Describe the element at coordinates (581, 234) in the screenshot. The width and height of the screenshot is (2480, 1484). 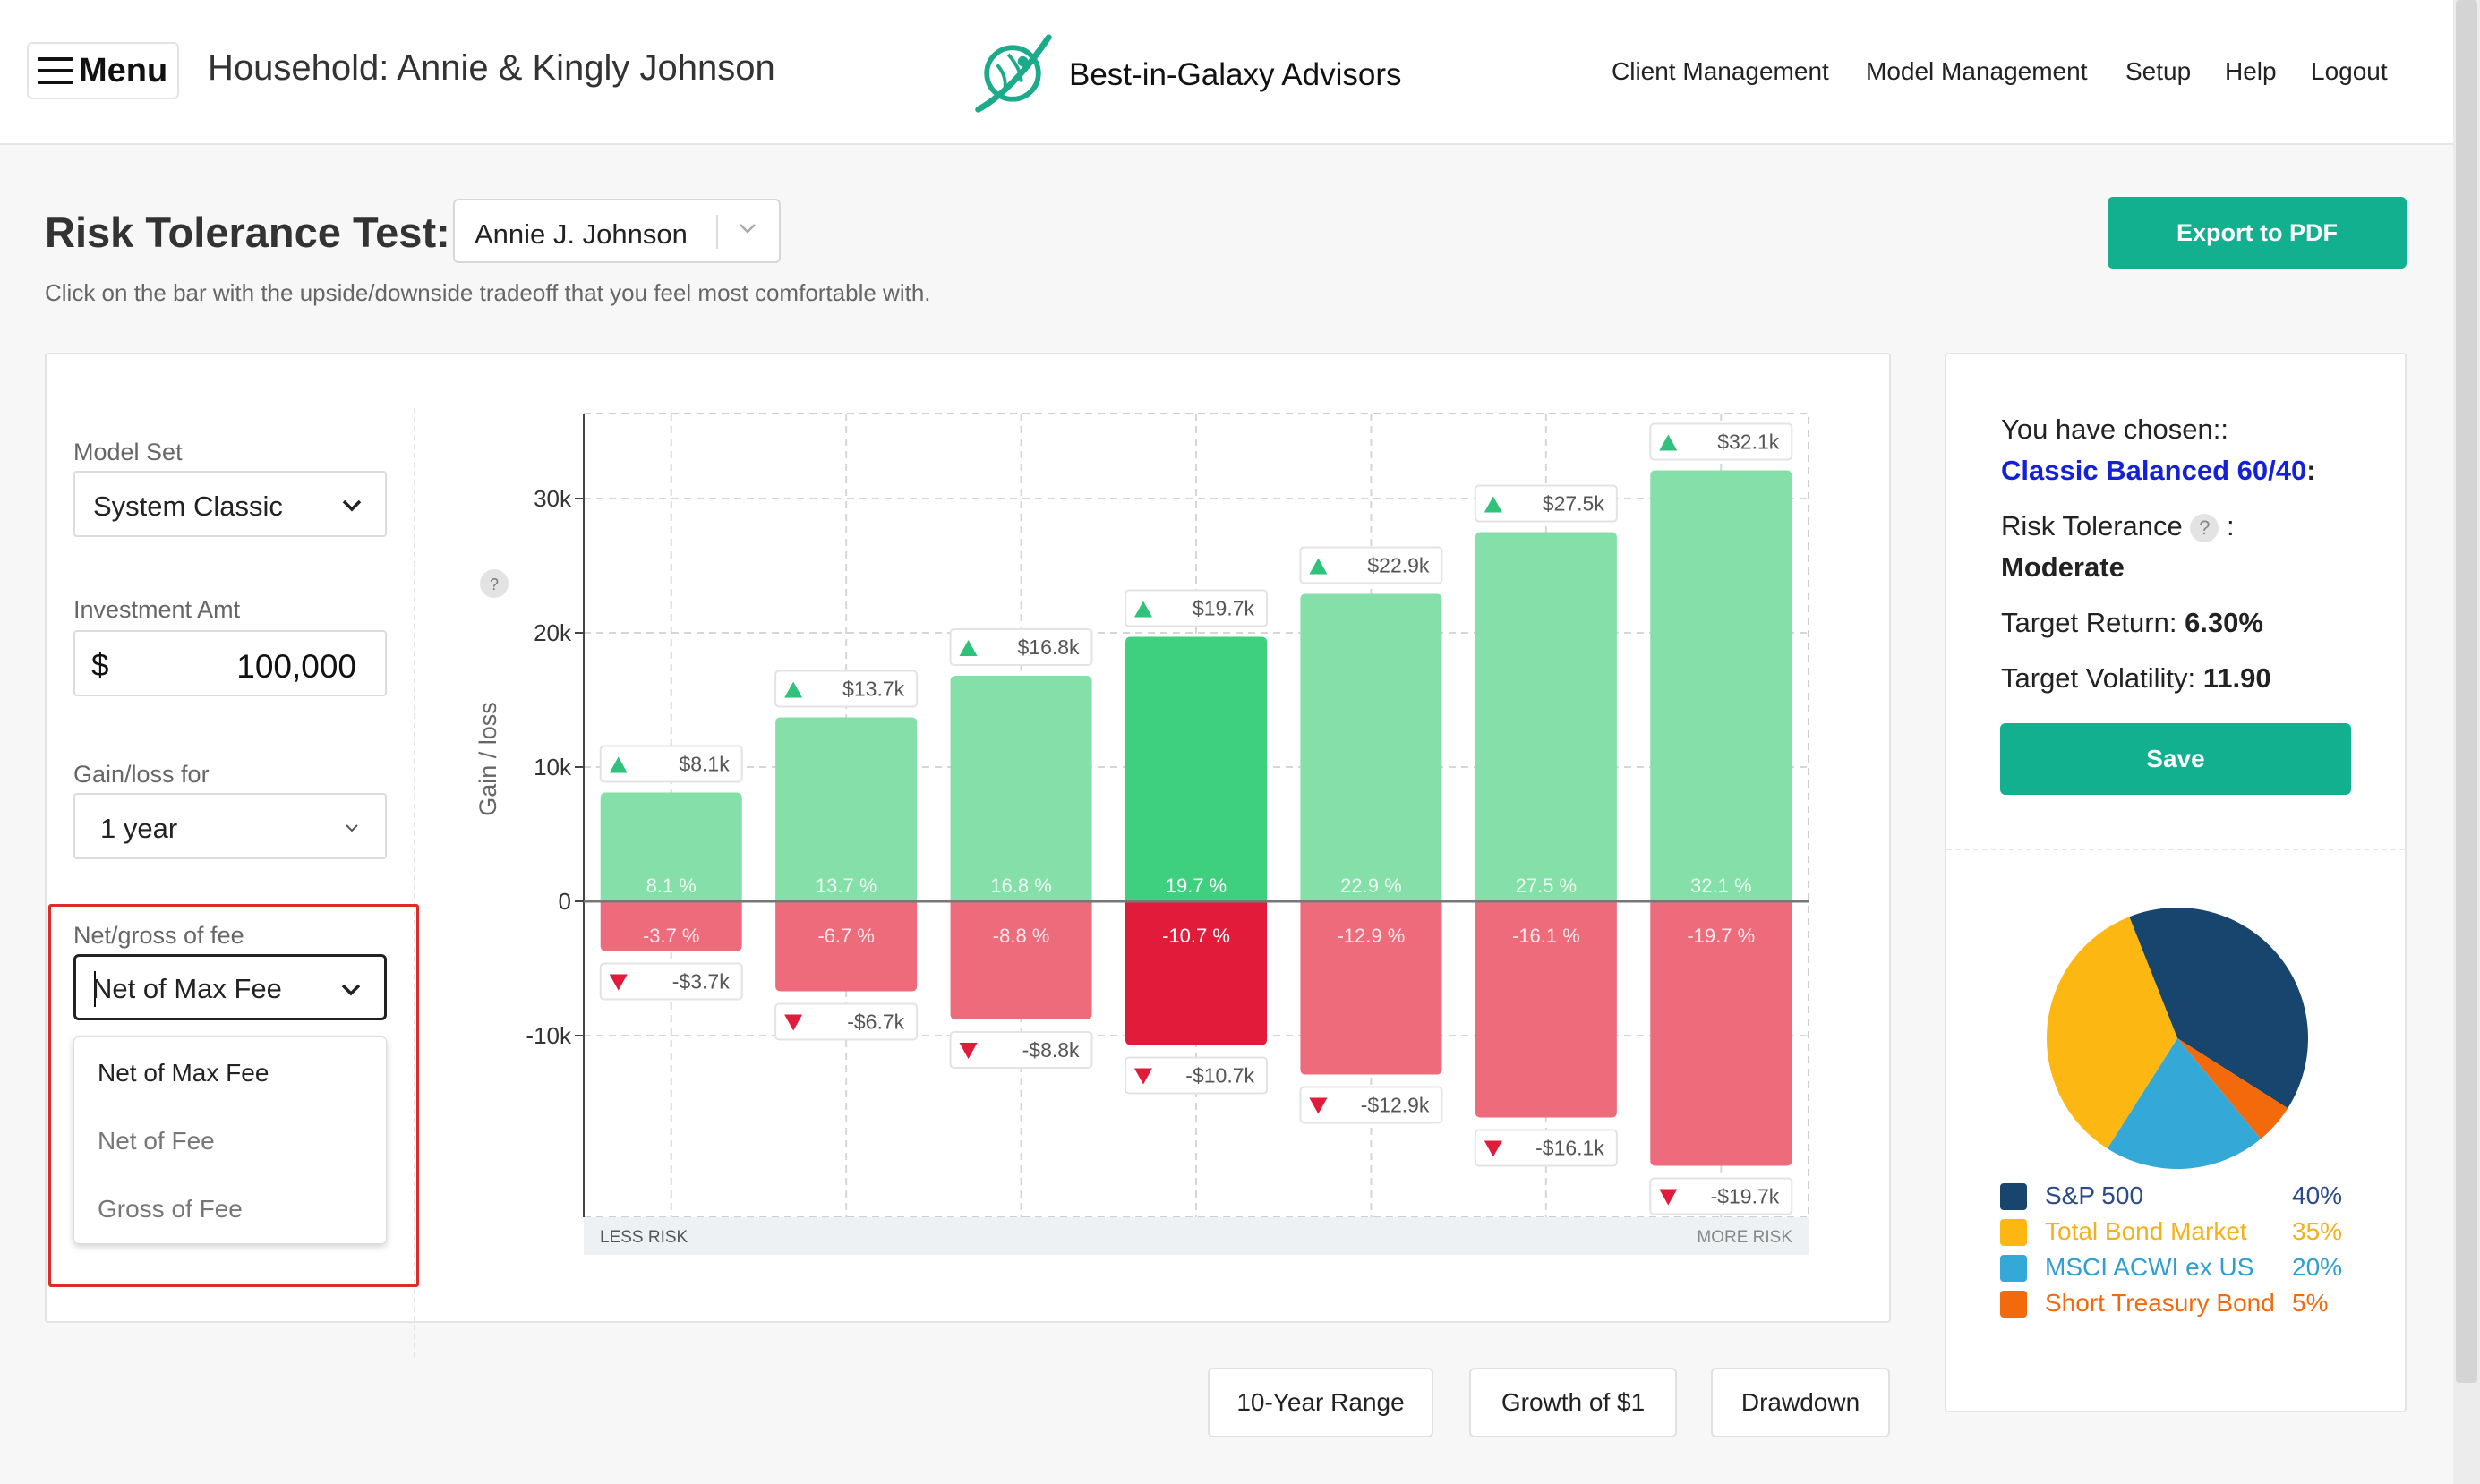
I see `person-select-value: Annie J. Johnson` at that location.